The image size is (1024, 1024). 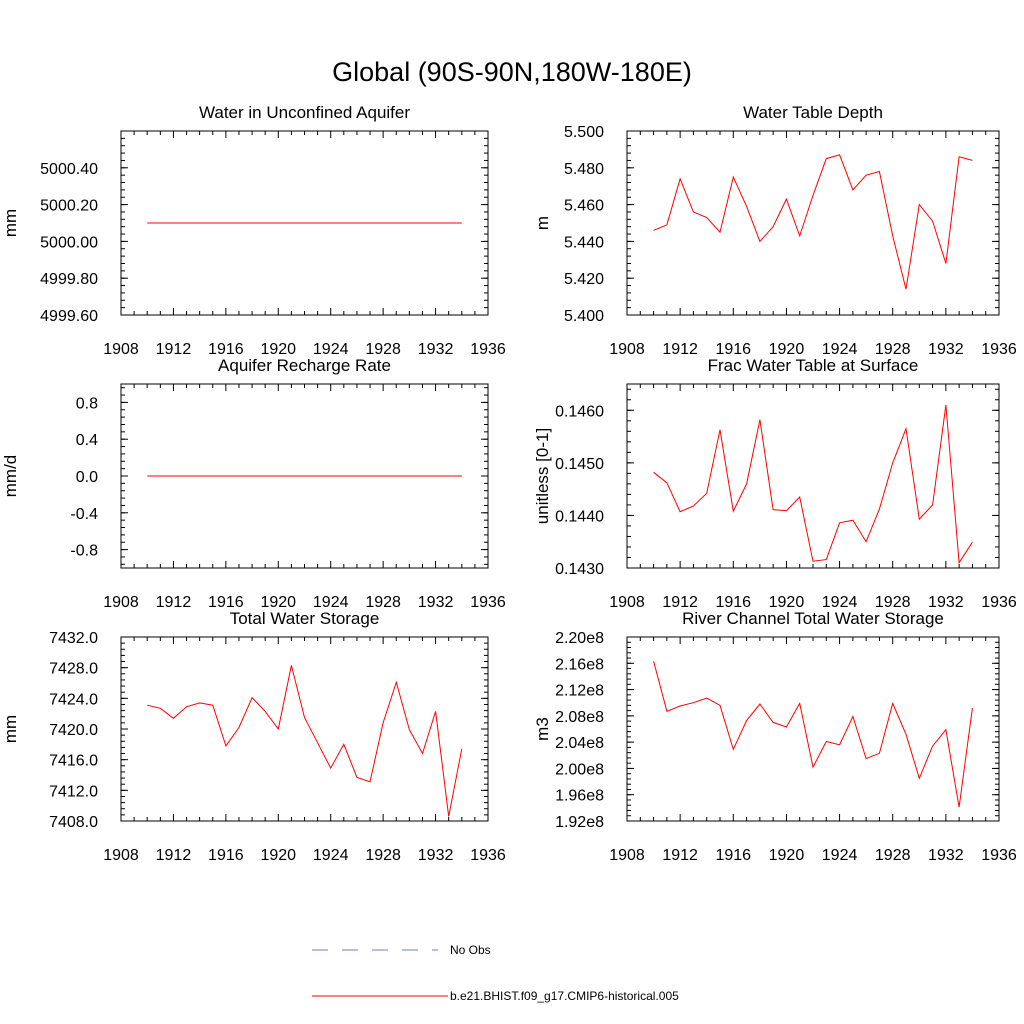 What do you see at coordinates (69, 316) in the screenshot?
I see `y-tick-label: 4999.60` at bounding box center [69, 316].